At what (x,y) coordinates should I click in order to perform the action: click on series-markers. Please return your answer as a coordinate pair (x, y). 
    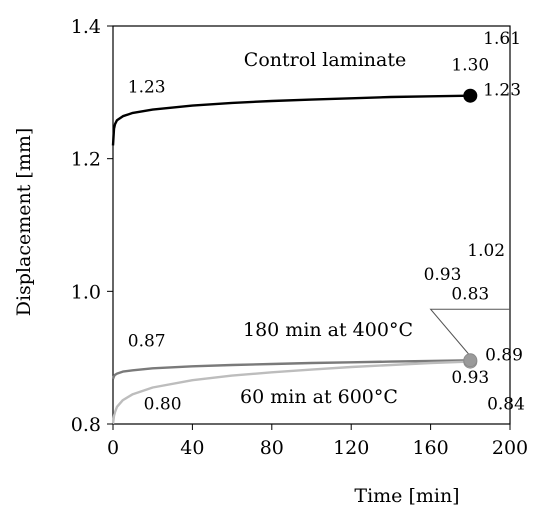
    Looking at the image, I should click on (470, 228).